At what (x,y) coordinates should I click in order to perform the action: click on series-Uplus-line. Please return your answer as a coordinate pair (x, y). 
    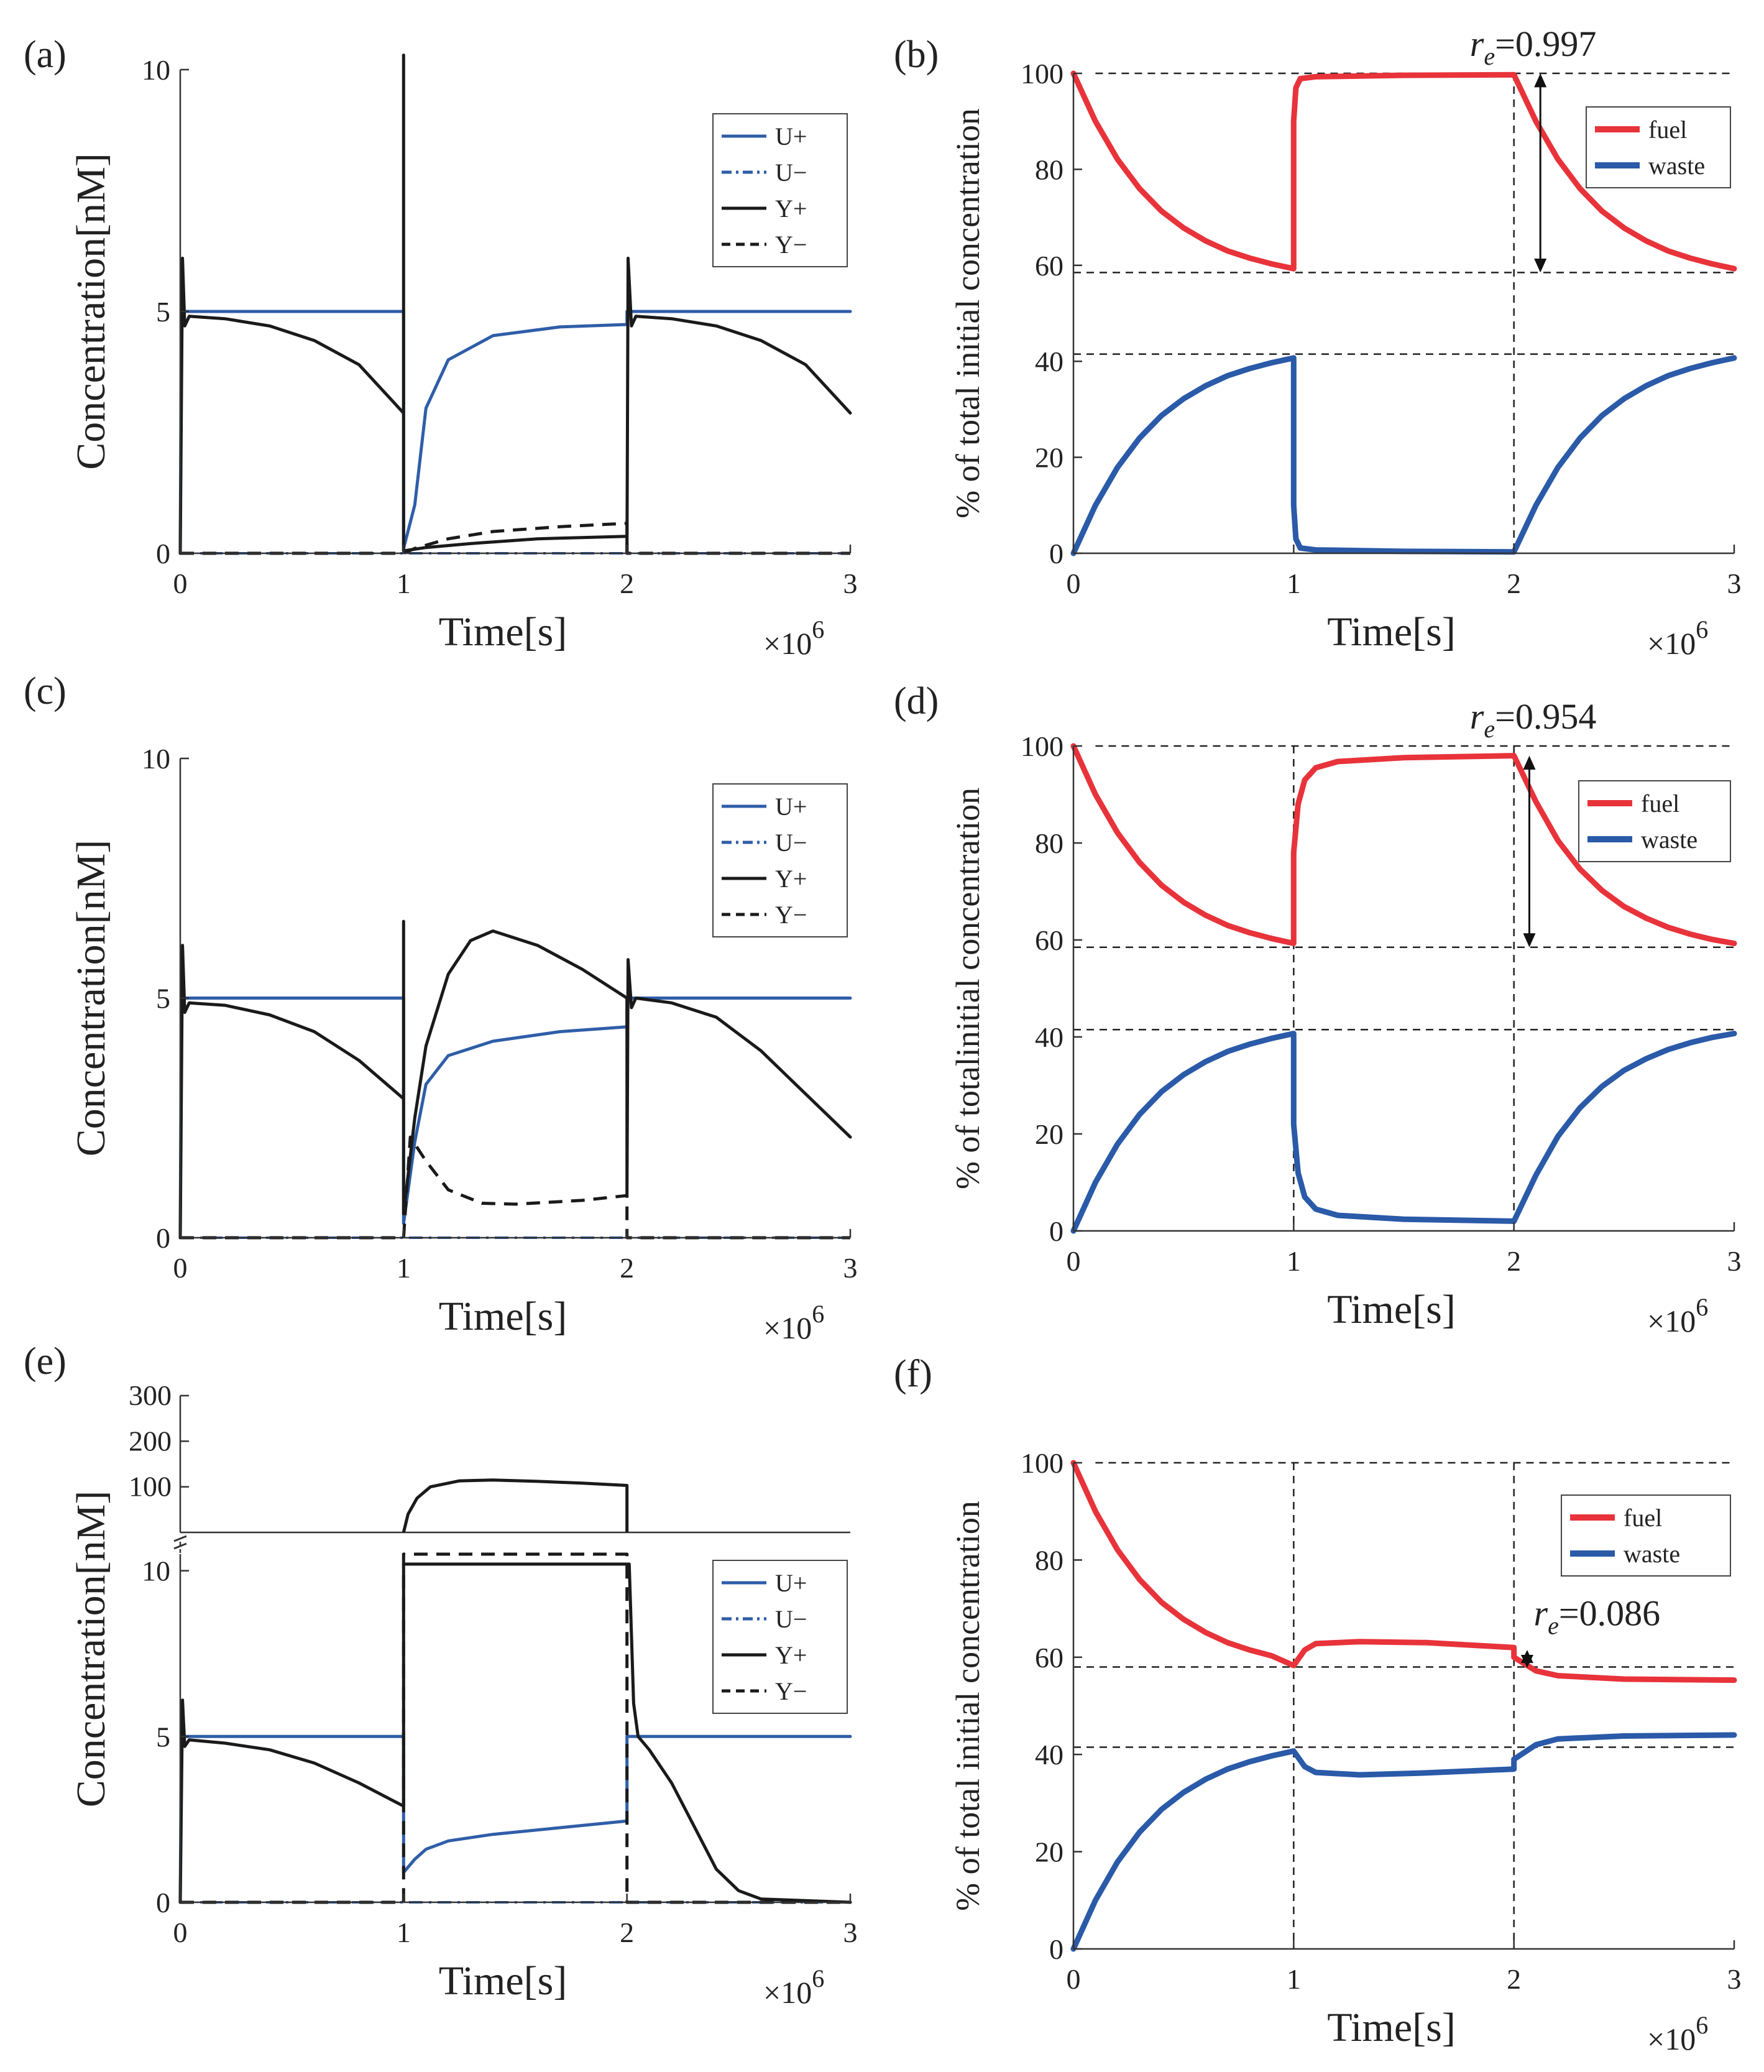
    Looking at the image, I should click on (515, 432).